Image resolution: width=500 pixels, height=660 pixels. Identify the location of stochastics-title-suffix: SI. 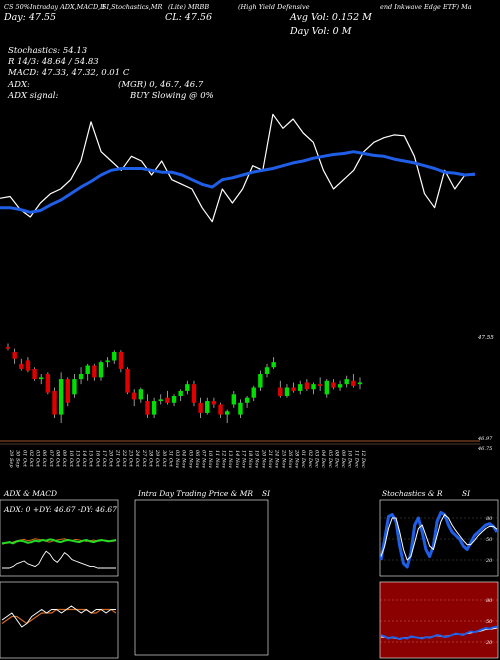
(466, 493).